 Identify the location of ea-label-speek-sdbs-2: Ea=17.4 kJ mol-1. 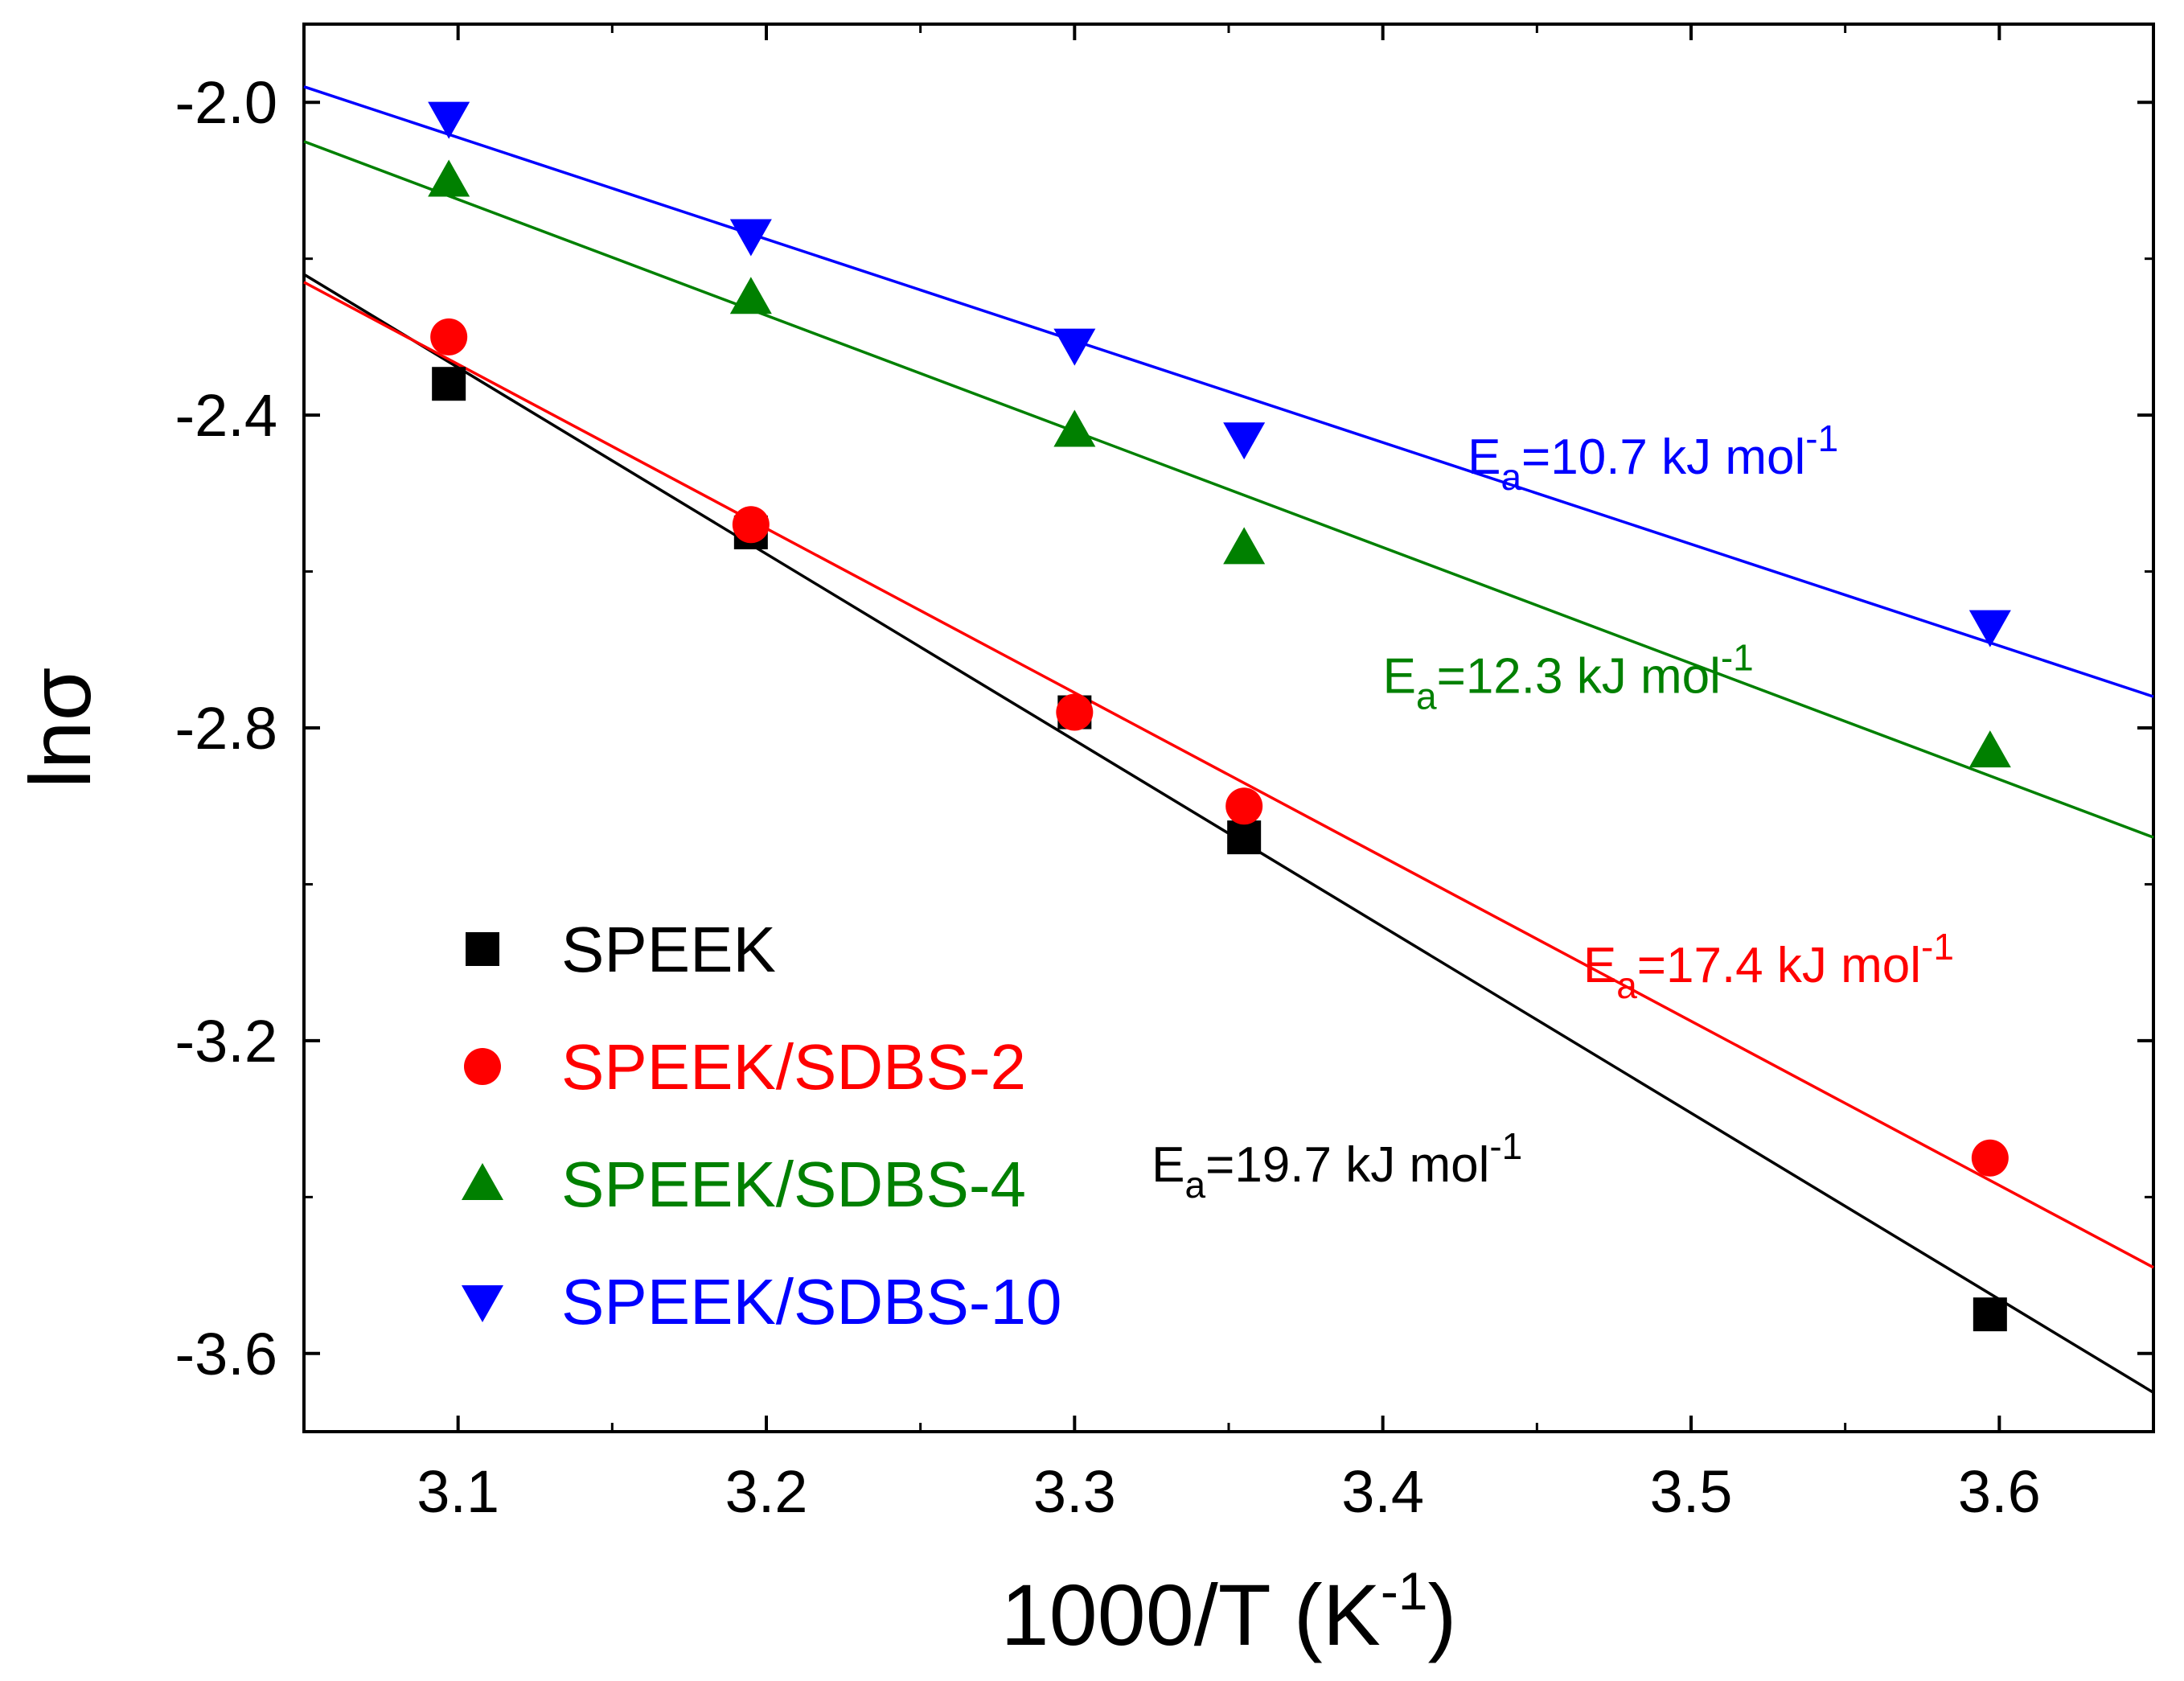
(1768, 966).